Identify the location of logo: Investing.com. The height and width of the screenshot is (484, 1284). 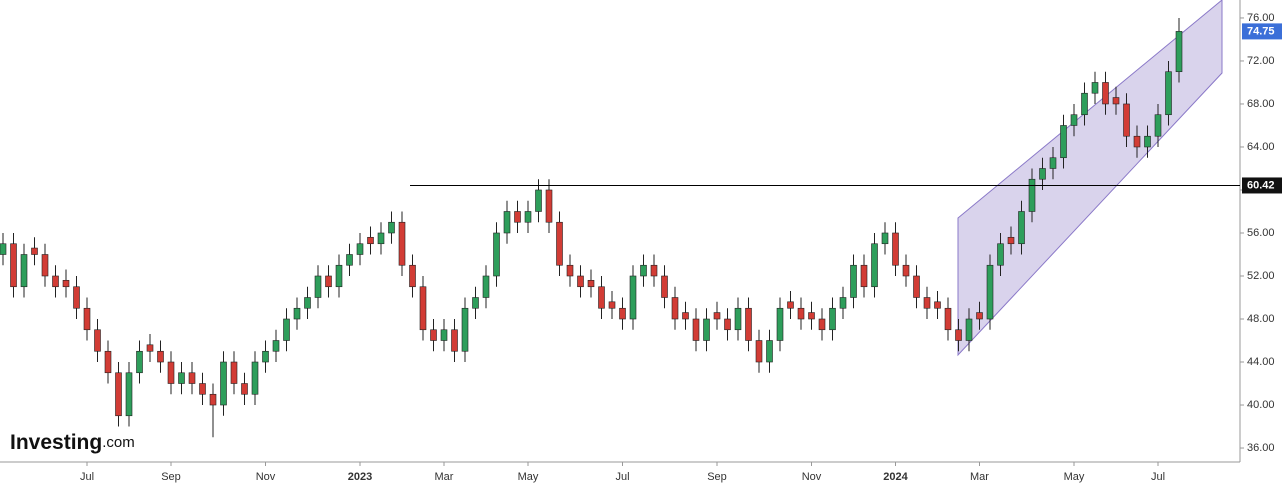
(72, 442).